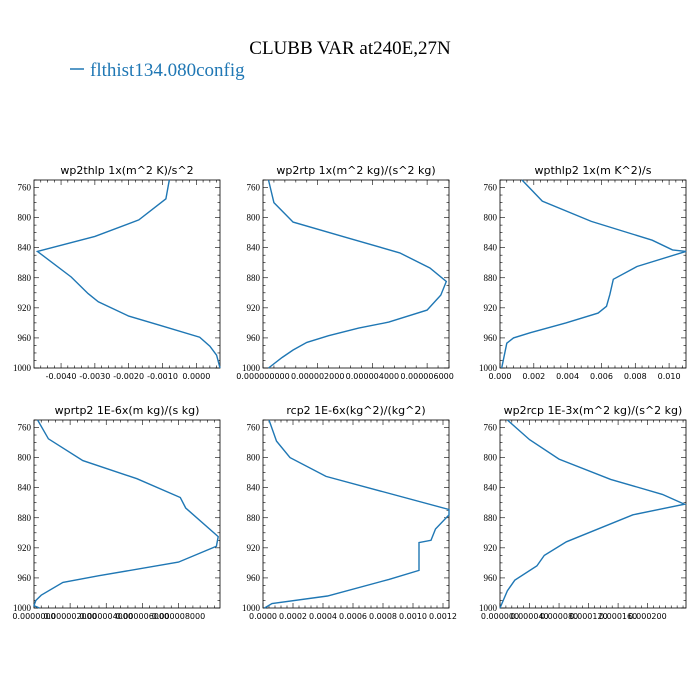  Describe the element at coordinates (500, 616) in the screenshot. I see `x-tick-label: 0.000000` at that location.